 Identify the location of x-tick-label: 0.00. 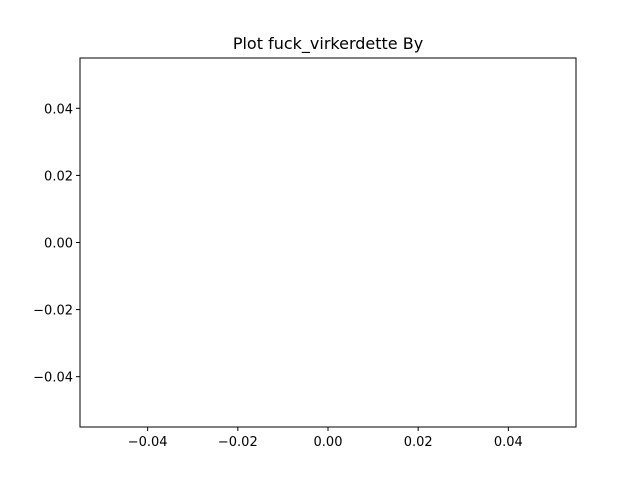
(328, 442).